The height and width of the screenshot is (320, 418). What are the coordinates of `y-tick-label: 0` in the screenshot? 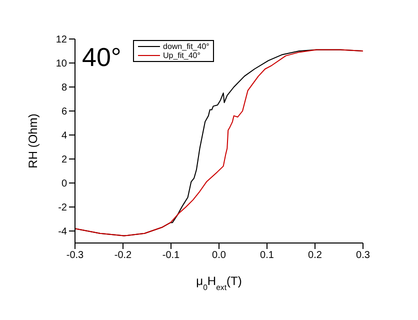 It's located at (64, 184).